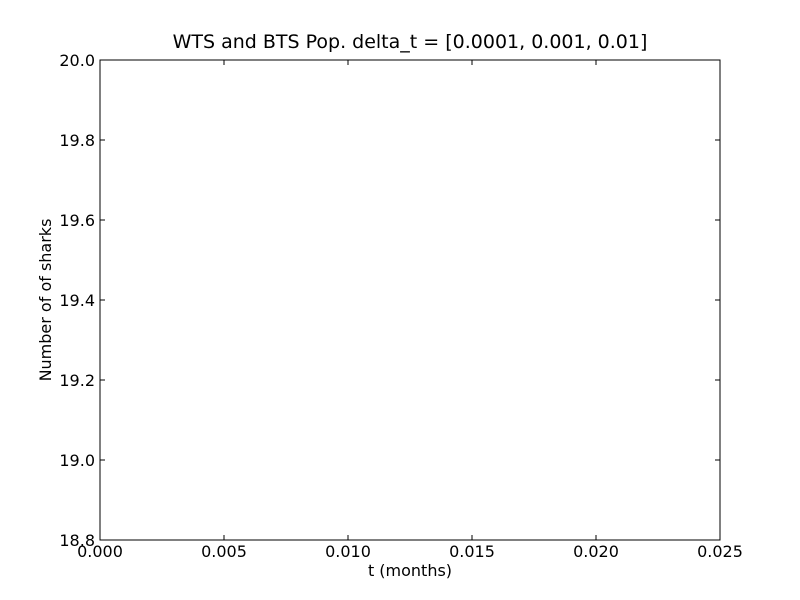  Describe the element at coordinates (77, 140) in the screenshot. I see `y-tick-label: 19.8` at that location.